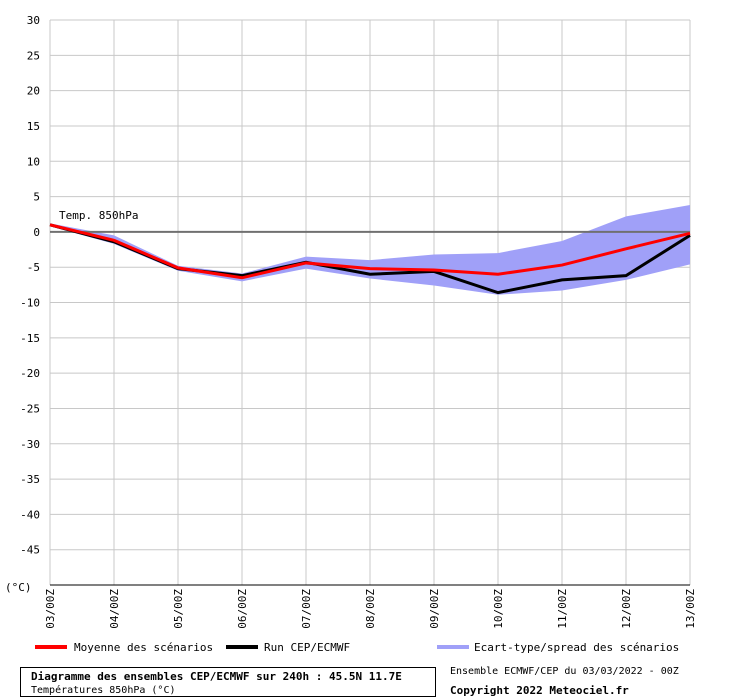 The height and width of the screenshot is (700, 740). What do you see at coordinates (242, 609) in the screenshot?
I see `x-tick-label: 06/00Z` at bounding box center [242, 609].